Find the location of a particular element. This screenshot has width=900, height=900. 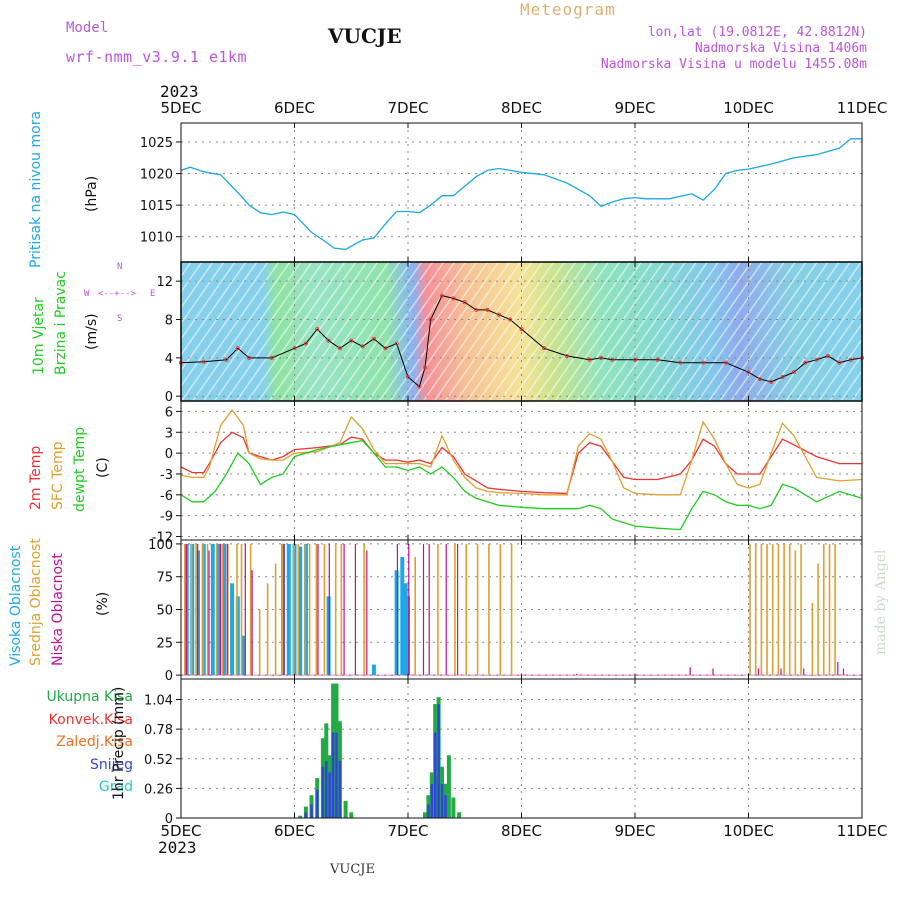

station-title: VUCJE is located at coordinates (365, 36).